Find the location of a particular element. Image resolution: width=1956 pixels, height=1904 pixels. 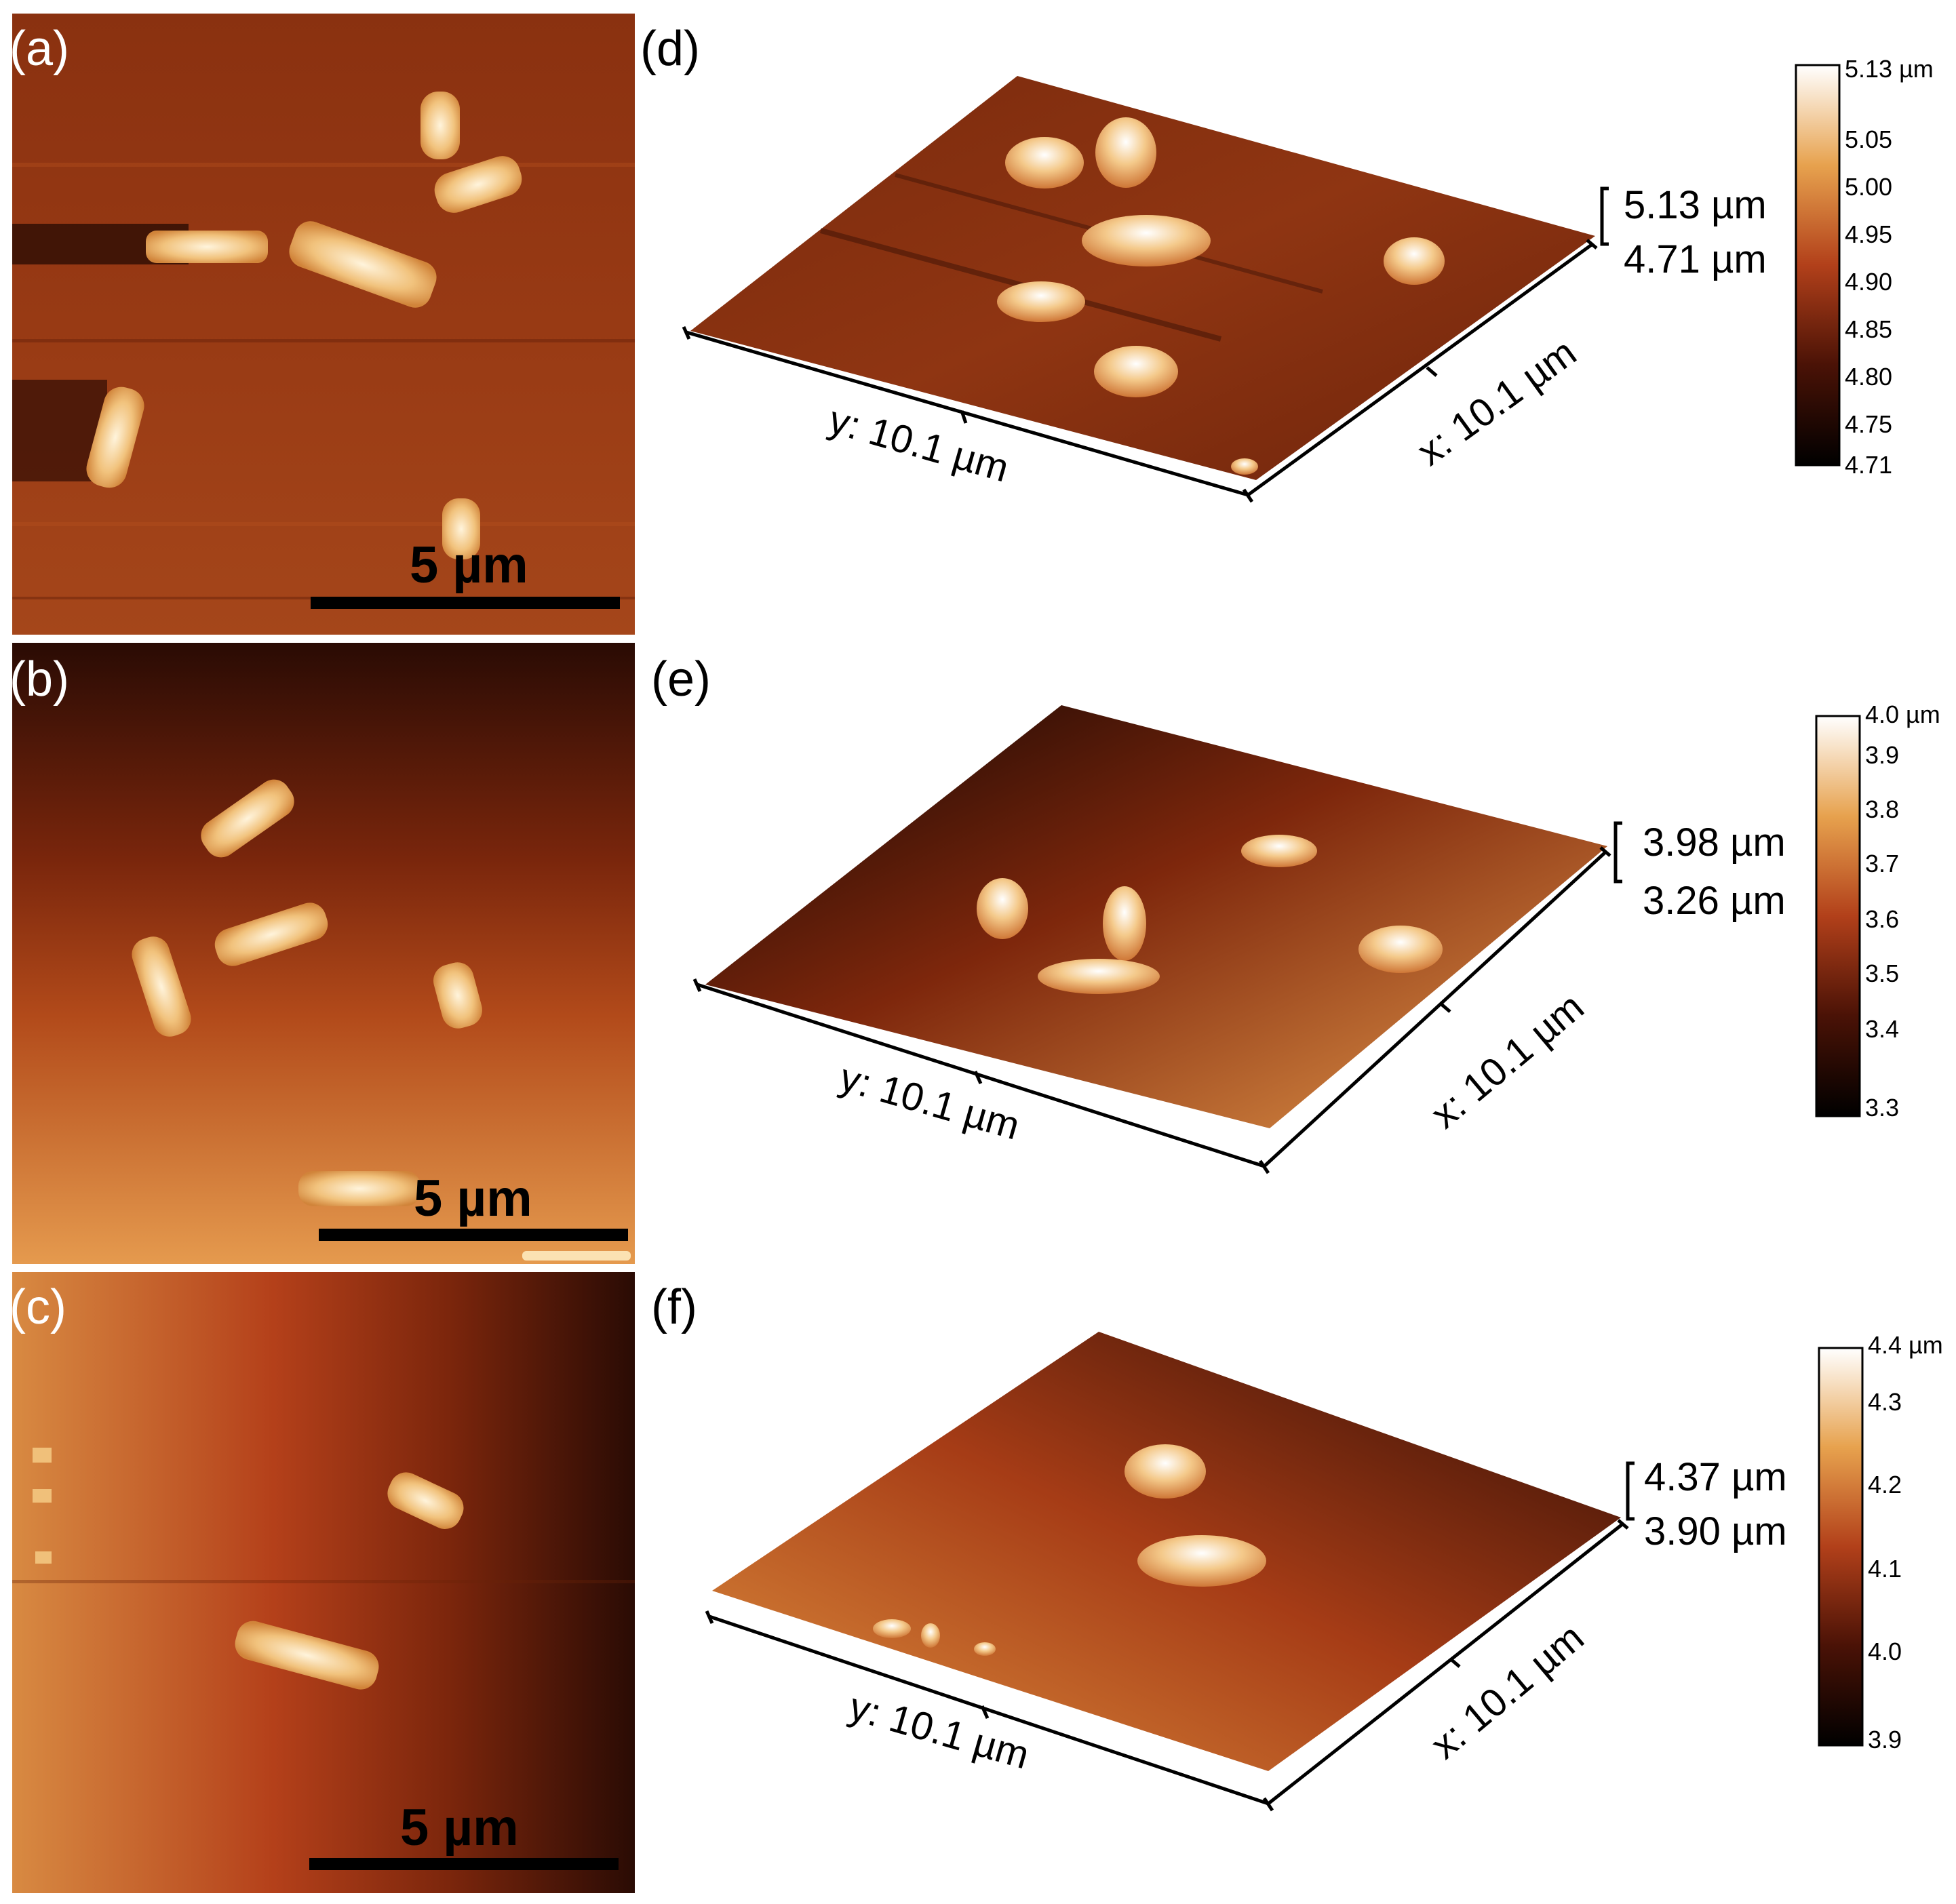

axis-lines-e is located at coordinates (1157, 998).